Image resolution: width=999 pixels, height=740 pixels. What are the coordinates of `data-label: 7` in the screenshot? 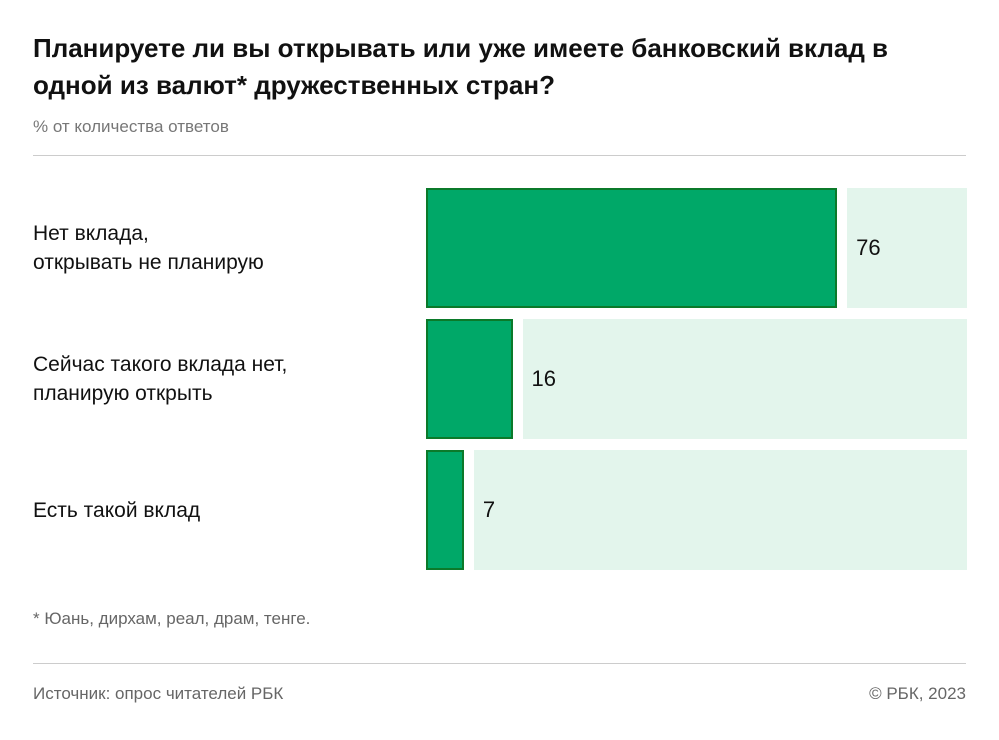 It's located at (489, 509).